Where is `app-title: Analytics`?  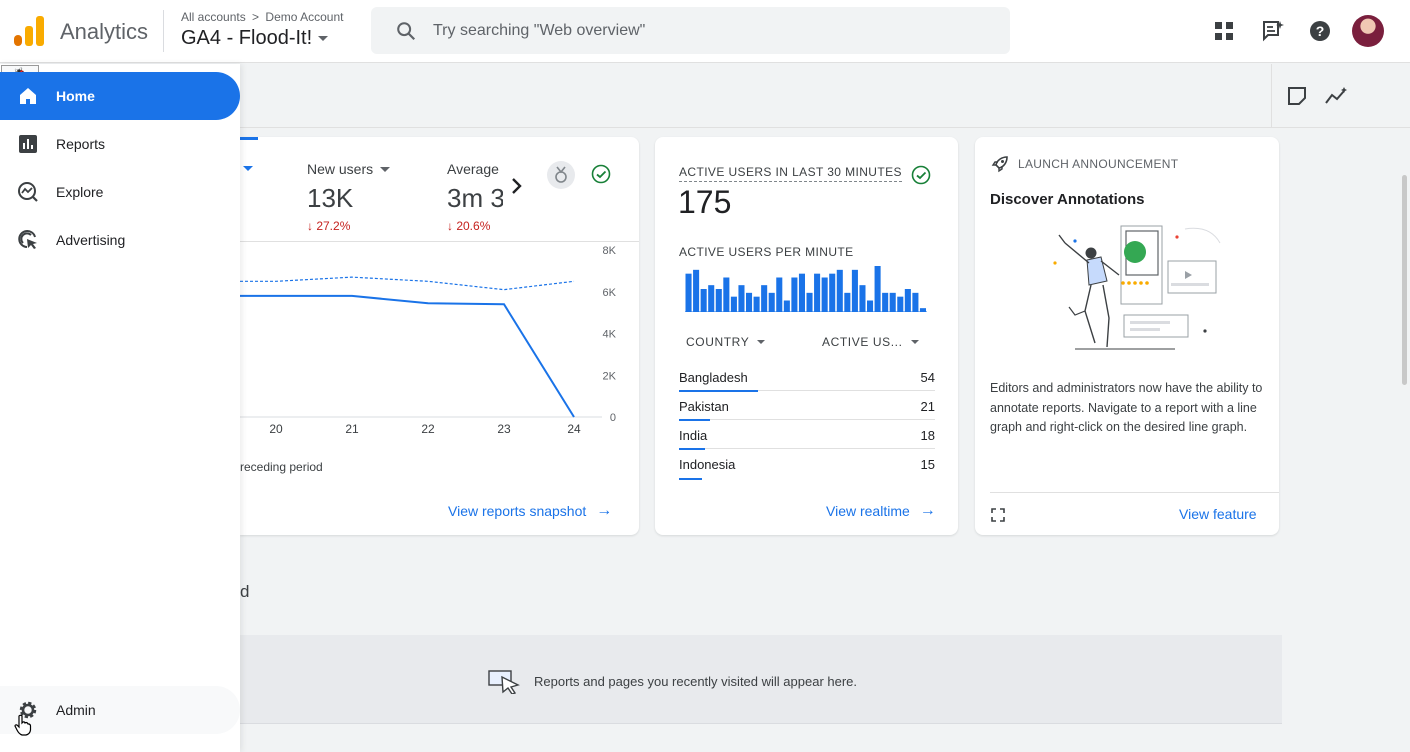 app-title: Analytics is located at coordinates (104, 31).